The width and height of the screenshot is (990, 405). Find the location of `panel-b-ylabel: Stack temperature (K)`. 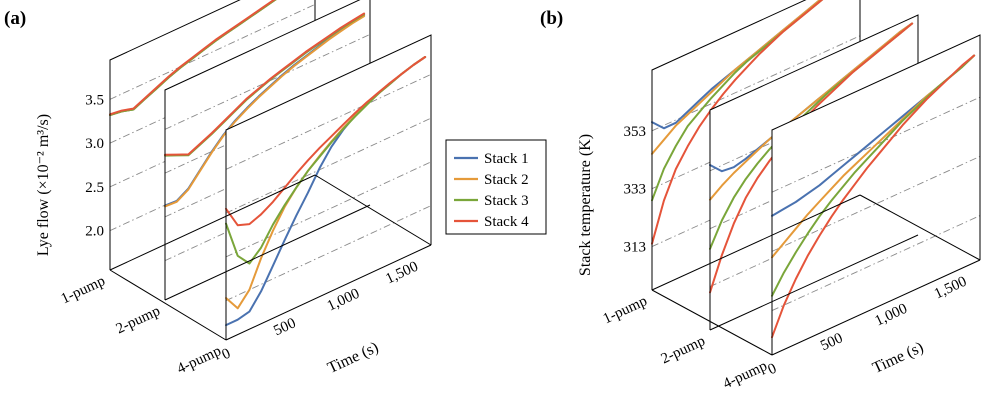

panel-b-ylabel: Stack temperature (K) is located at coordinates (585, 205).